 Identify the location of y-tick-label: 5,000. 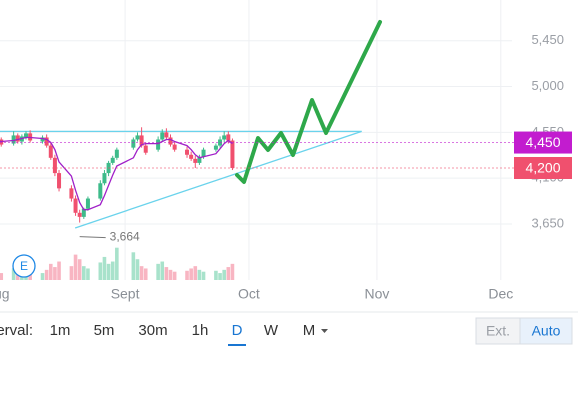
(547, 85).